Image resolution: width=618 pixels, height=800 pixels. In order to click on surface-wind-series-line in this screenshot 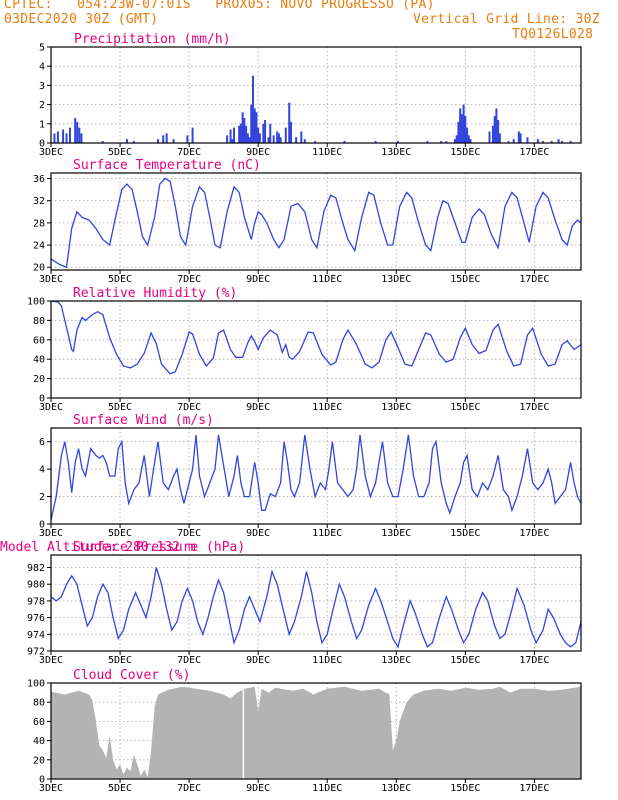, I will do `click(316, 477)`.